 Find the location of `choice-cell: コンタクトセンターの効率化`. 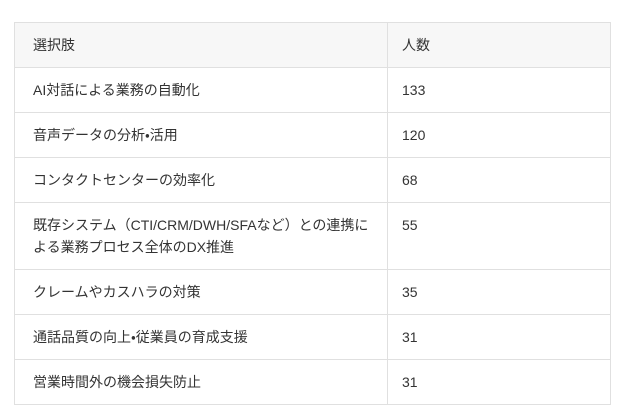

choice-cell: コンタクトセンターの効率化 is located at coordinates (201, 180).